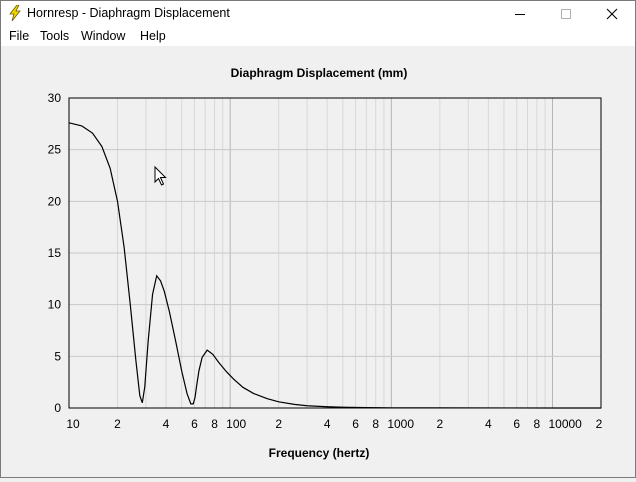  Describe the element at coordinates (236, 424) in the screenshot. I see `x-tick-label: 100` at that location.